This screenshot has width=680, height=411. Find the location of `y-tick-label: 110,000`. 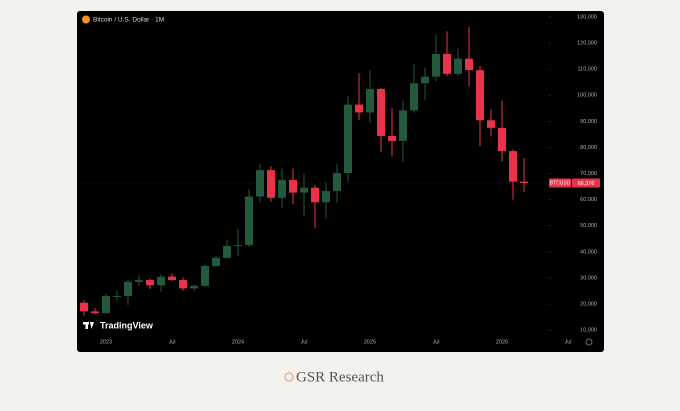

y-tick-label: 110,000 is located at coordinates (587, 70).